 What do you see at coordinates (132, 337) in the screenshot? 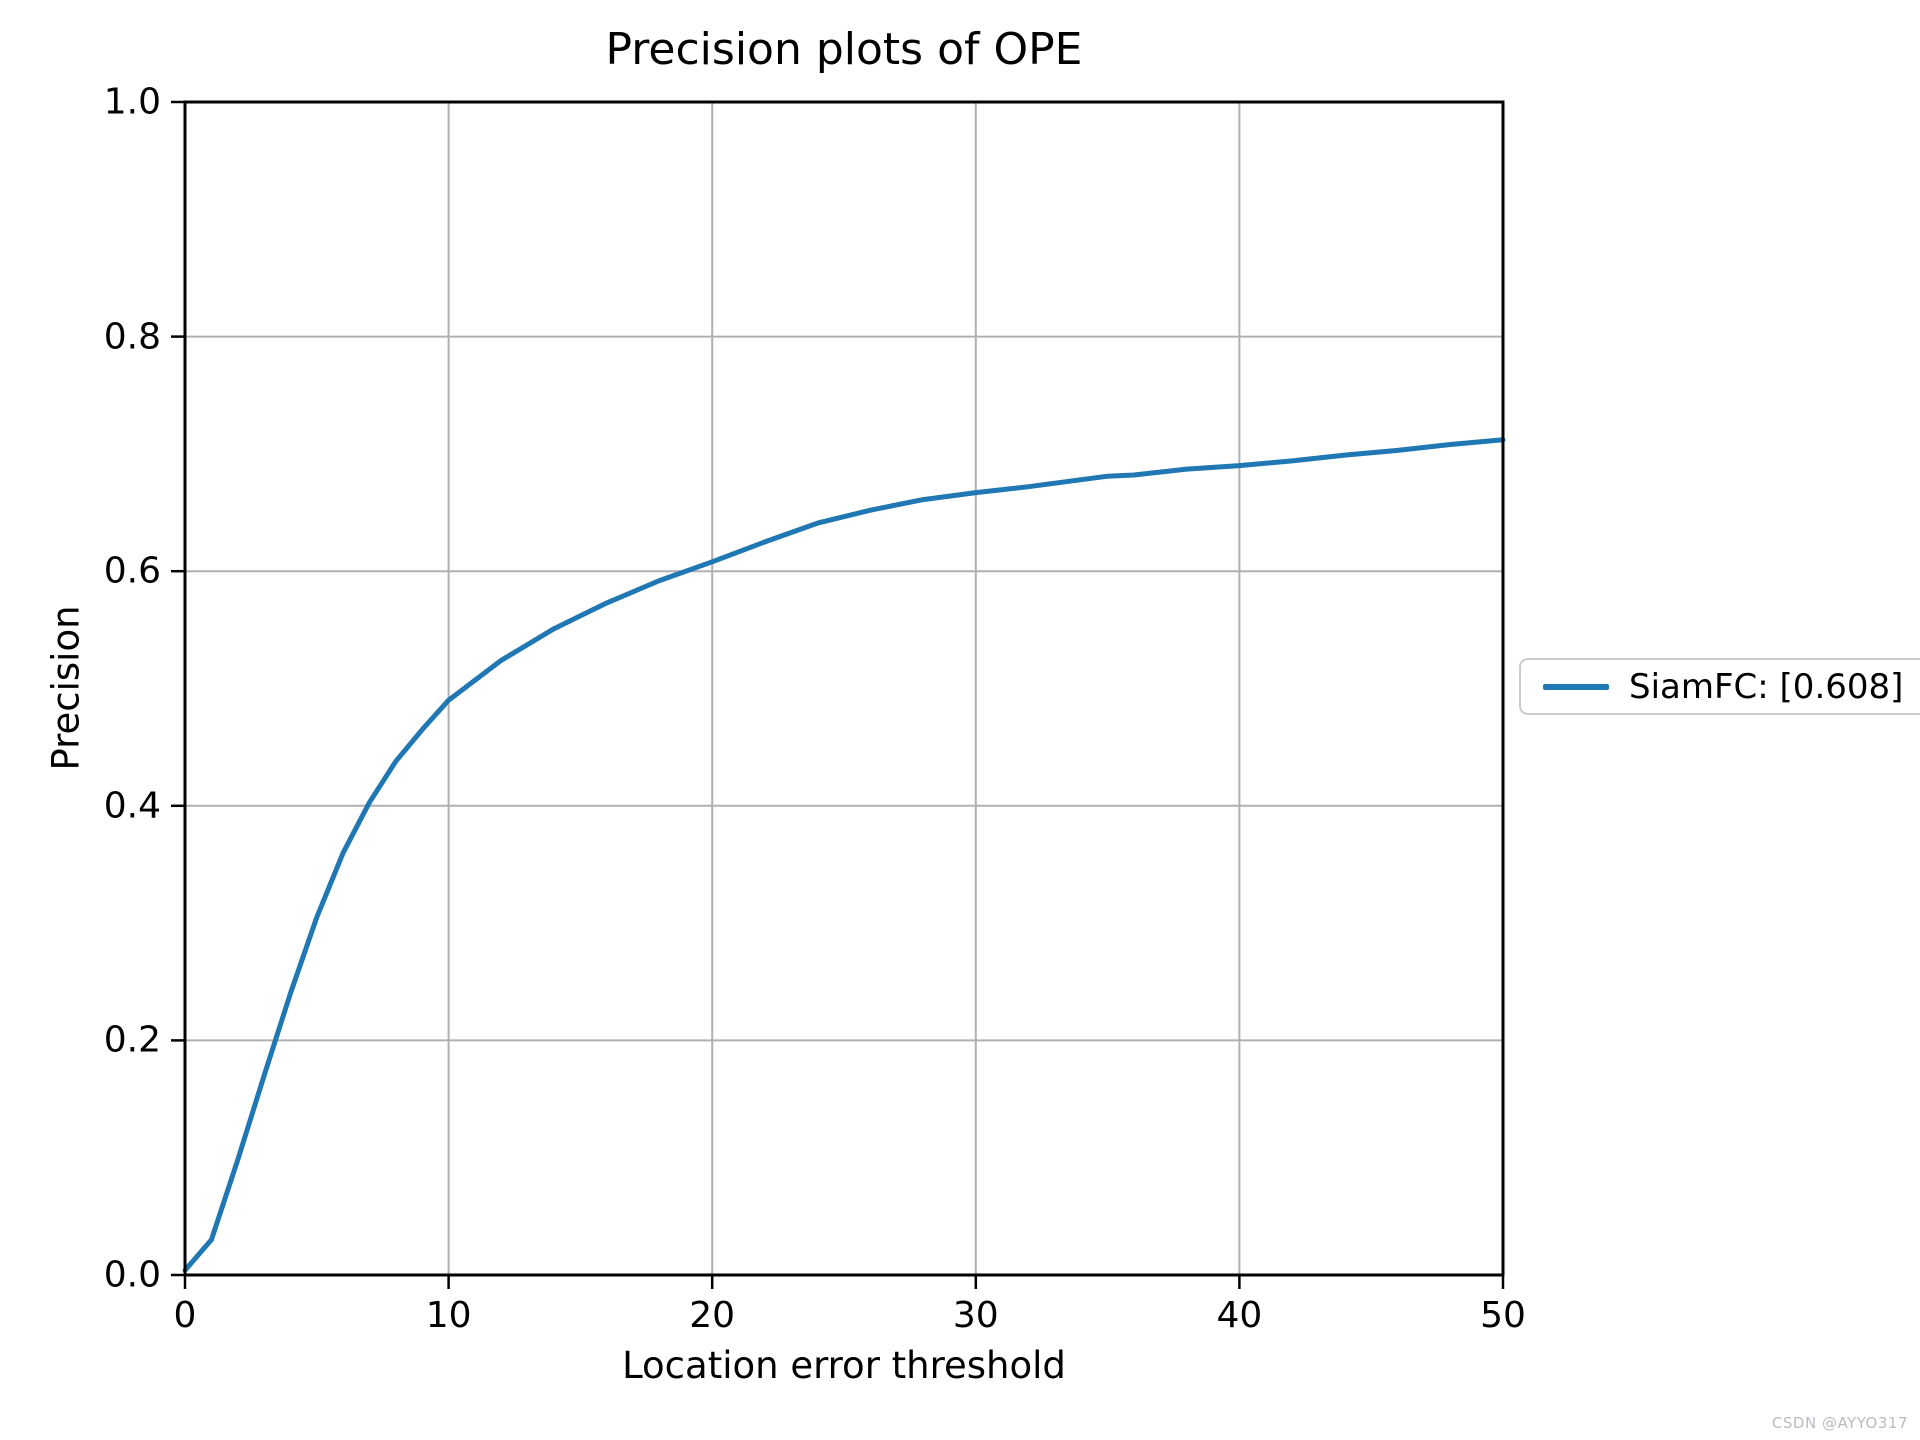
I see `y-tick-label: 0.8` at bounding box center [132, 337].